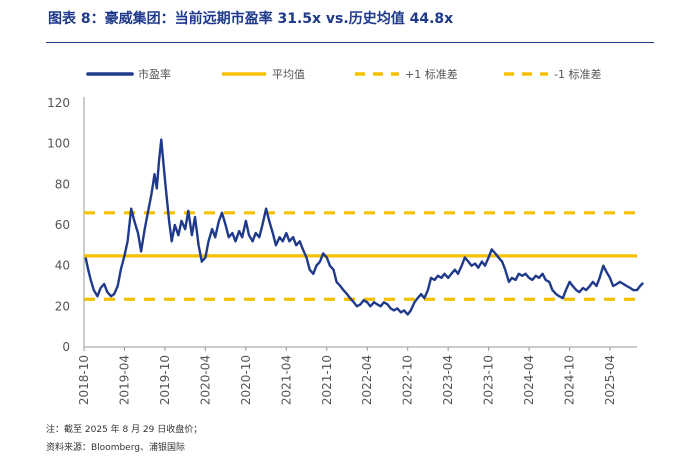 The height and width of the screenshot is (458, 681). Describe the element at coordinates (165, 380) in the screenshot. I see `x-tick-label: 2019-10` at that location.